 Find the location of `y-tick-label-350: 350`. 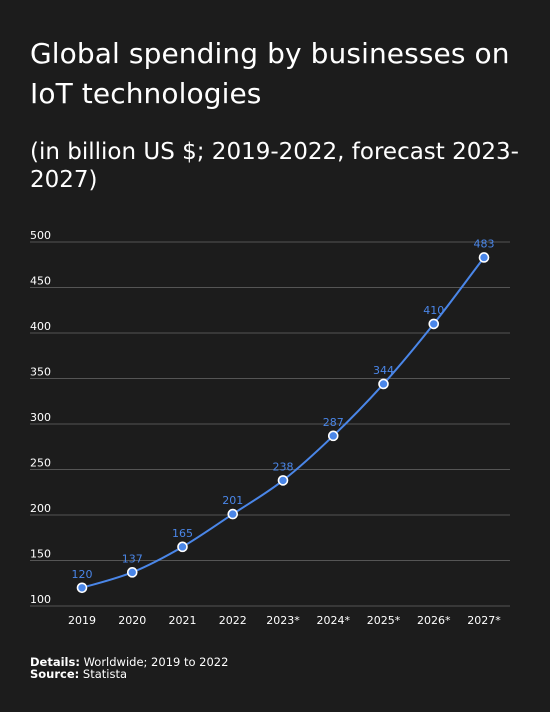

y-tick-label-350: 350 is located at coordinates (40, 372).